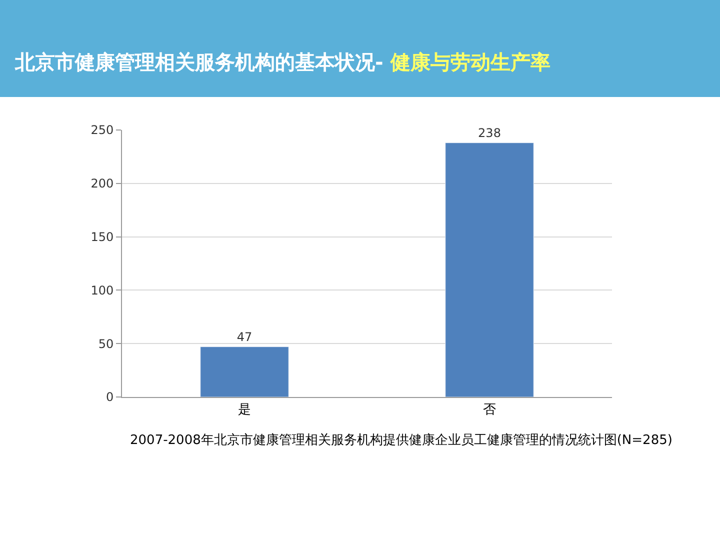 The image size is (720, 540). I want to click on y-tick-label: 50, so click(106, 343).